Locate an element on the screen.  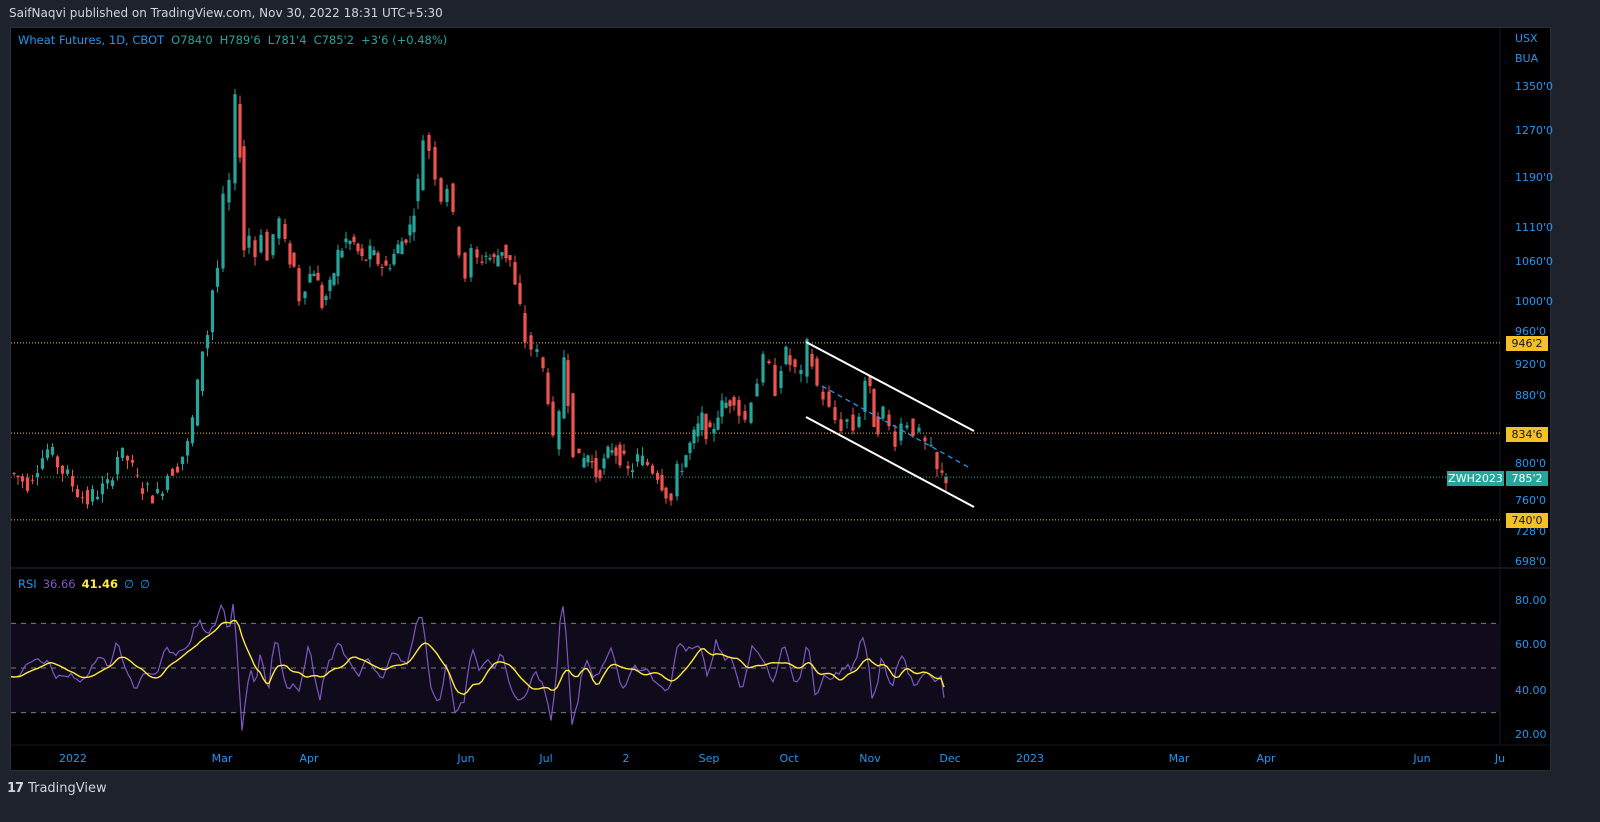
legend-low: L781'4 is located at coordinates (287, 40).